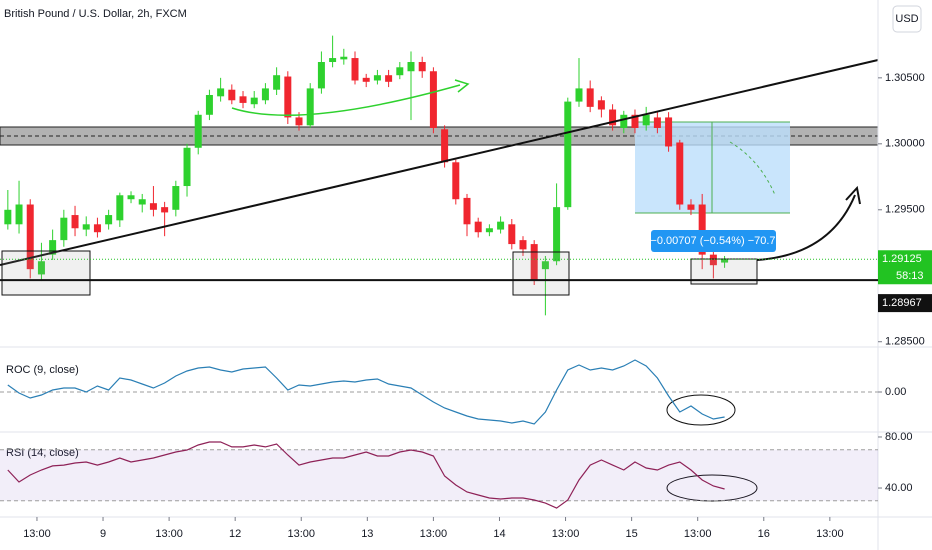  Describe the element at coordinates (367, 534) in the screenshot. I see `x-tick-label: 13` at that location.